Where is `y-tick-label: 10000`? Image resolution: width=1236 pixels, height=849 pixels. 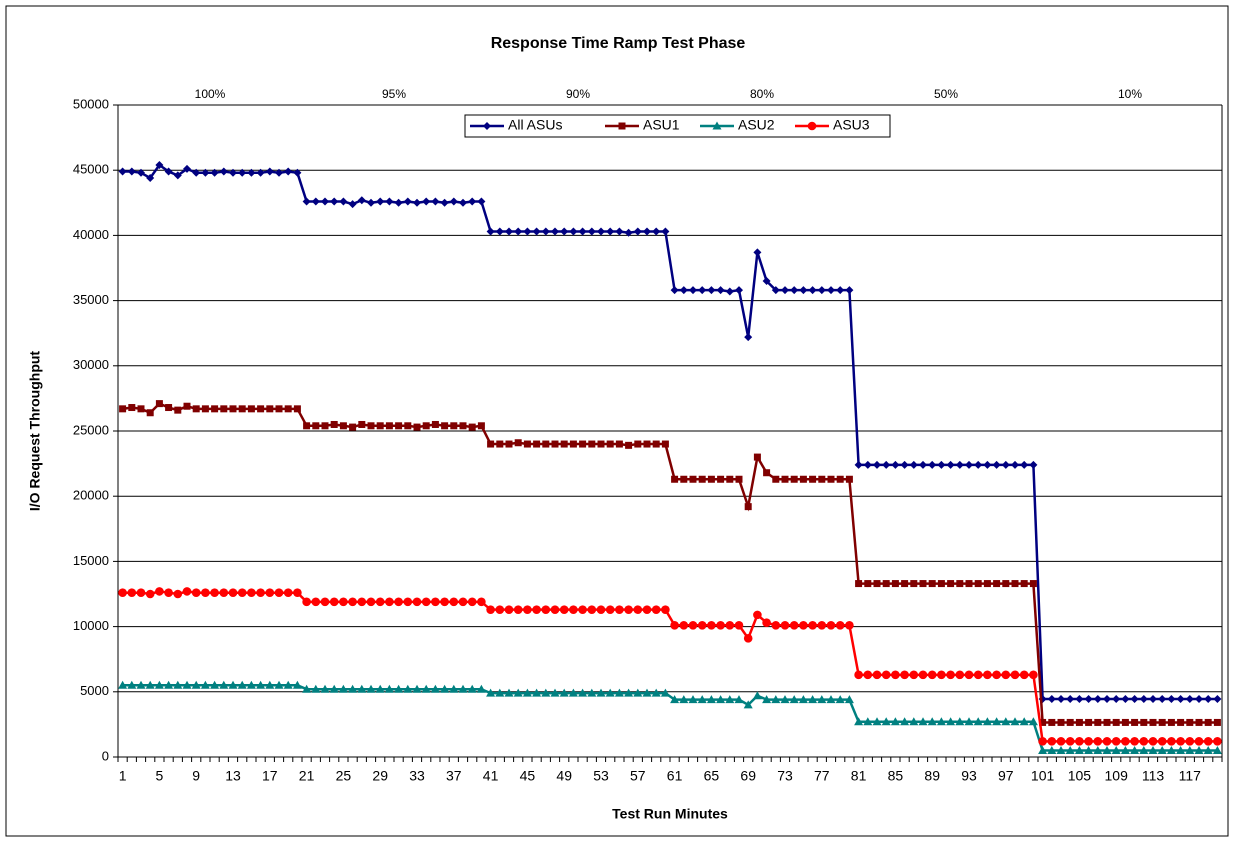
y-tick-label: 10000 is located at coordinates (91, 625).